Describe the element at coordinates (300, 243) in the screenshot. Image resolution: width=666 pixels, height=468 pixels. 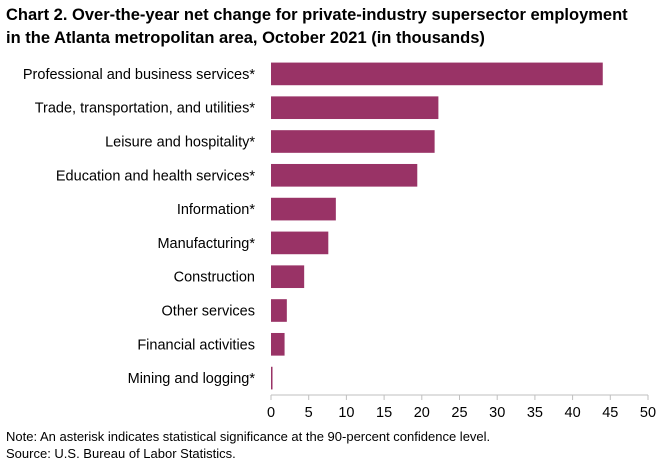
I see `bar-manufacturing` at that location.